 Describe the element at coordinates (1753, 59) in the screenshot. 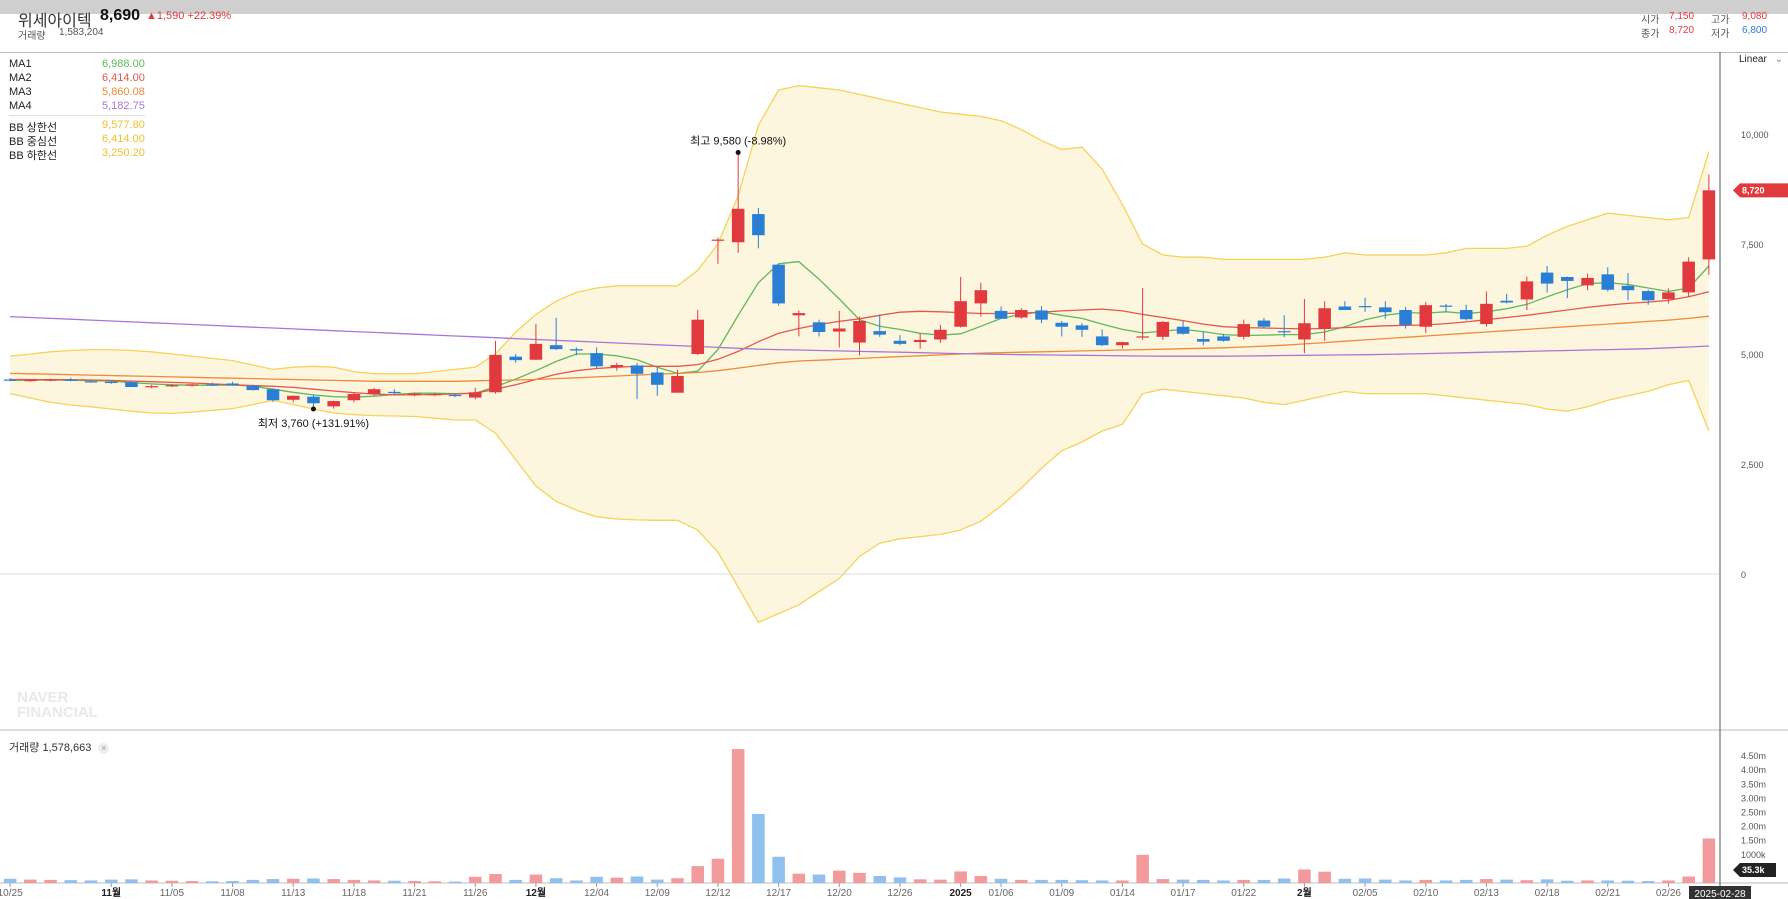

I see `scale-mode-label: Linear` at that location.